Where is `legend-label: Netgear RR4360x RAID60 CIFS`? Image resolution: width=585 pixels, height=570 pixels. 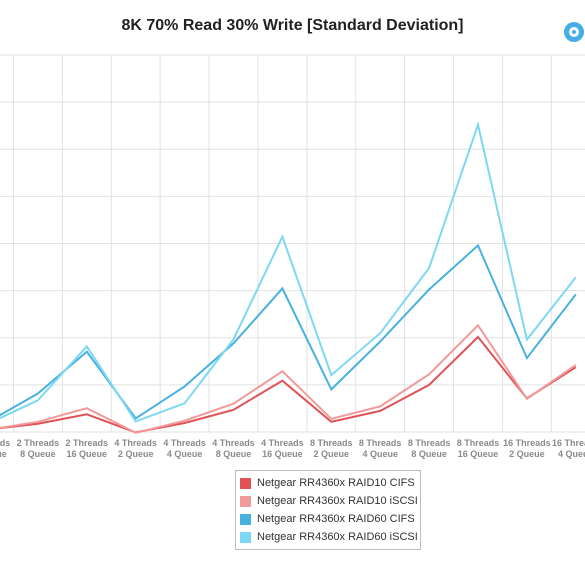
legend-label: Netgear RR4360x RAID60 CIFS is located at coordinates (336, 519).